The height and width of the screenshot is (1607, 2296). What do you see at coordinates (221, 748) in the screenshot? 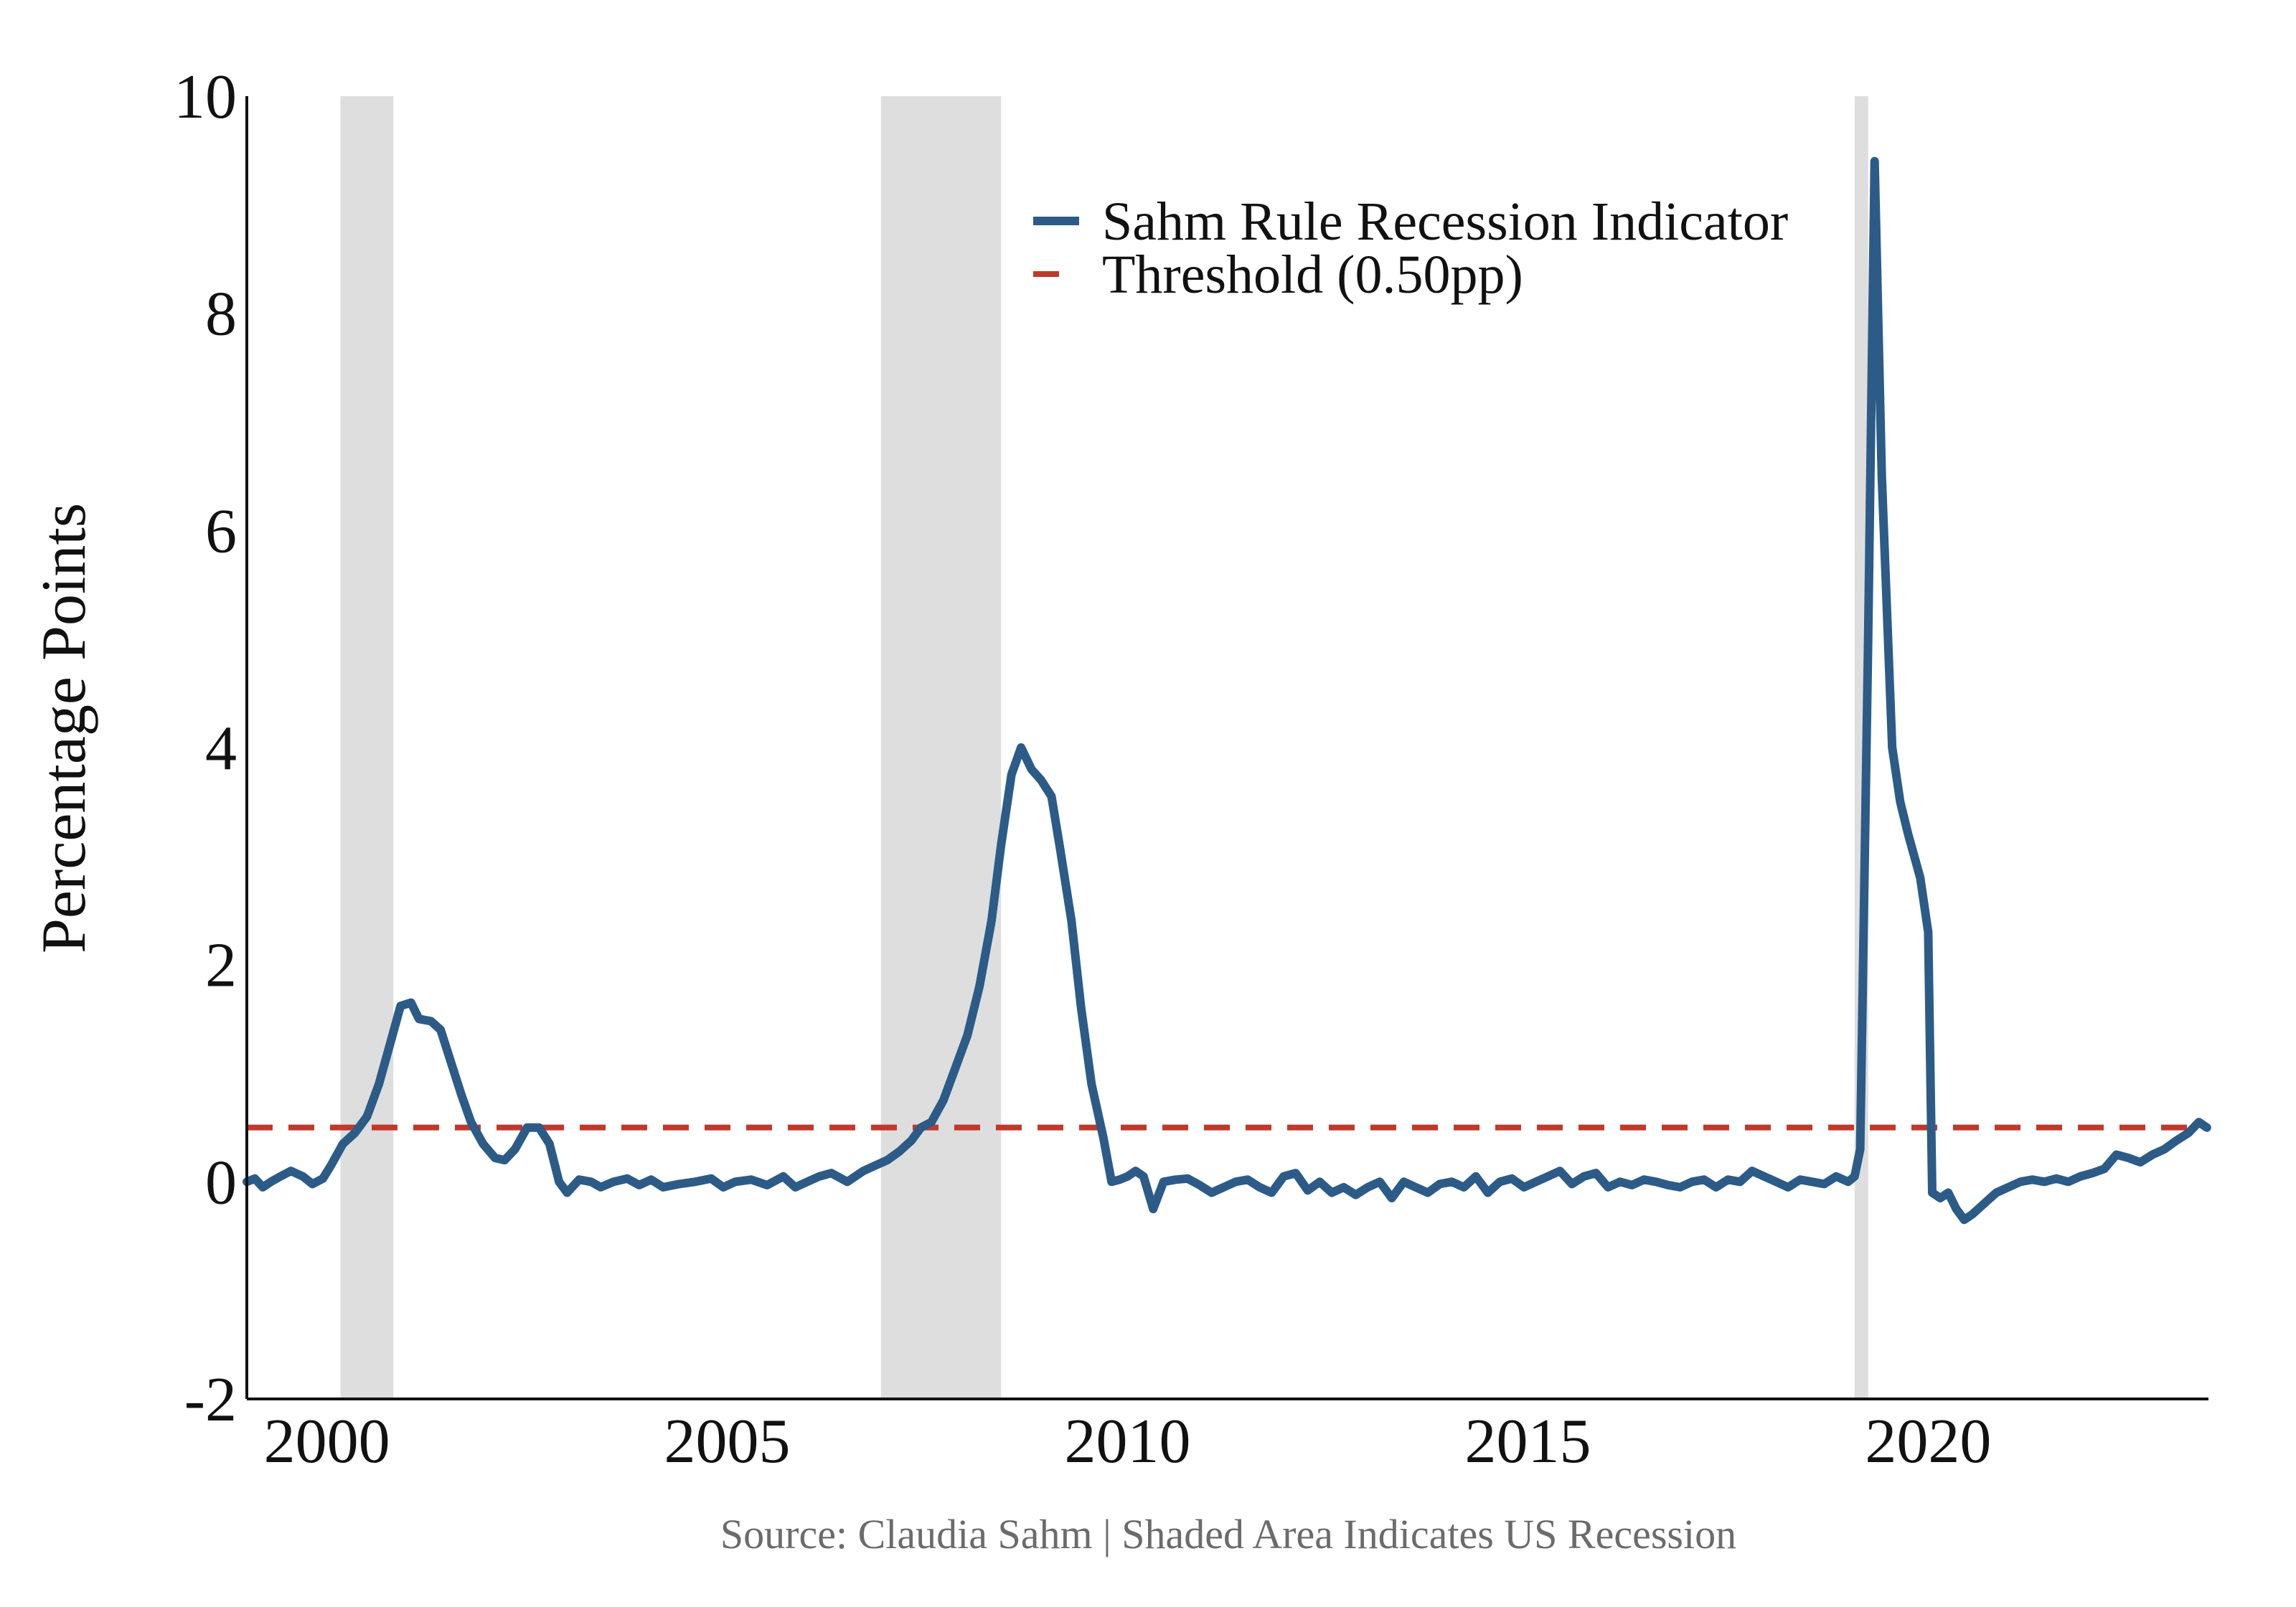
I see `y-tick-label: 4` at bounding box center [221, 748].